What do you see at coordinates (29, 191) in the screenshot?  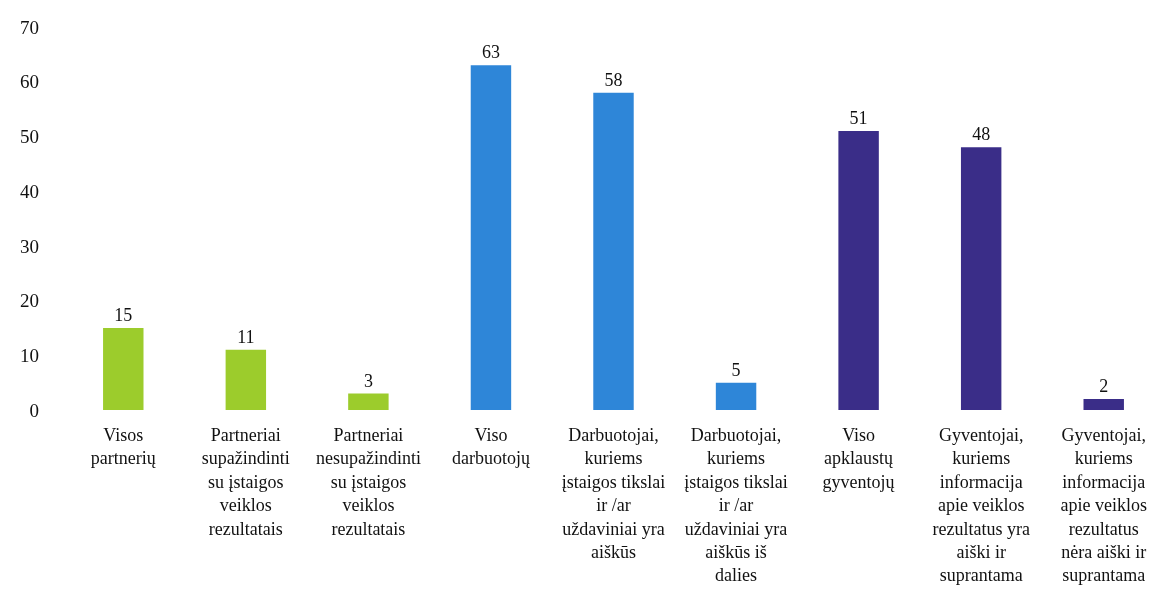 I see `y-tick-label: 40` at bounding box center [29, 191].